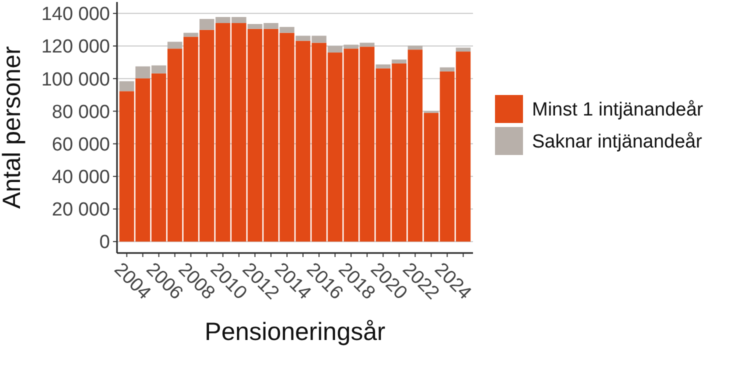  I want to click on x-axis-title: Pensioneringsår, so click(295, 332).